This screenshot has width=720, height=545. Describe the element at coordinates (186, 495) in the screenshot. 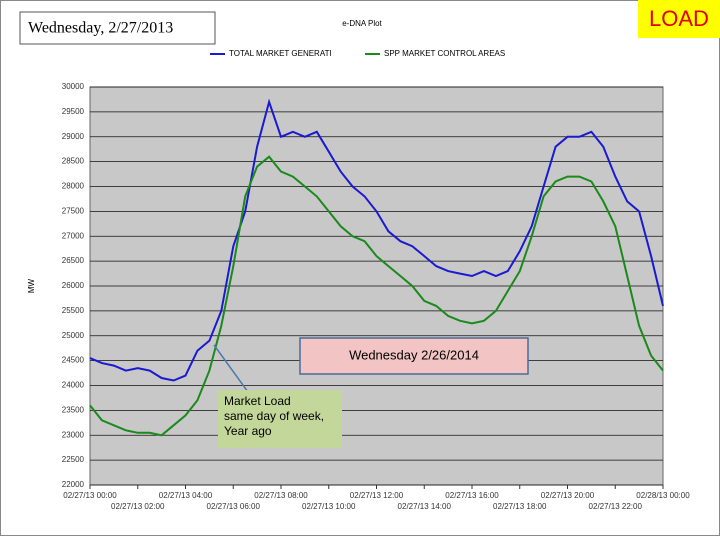

I see `x-tick-label: 02/27/13 04:00` at that location.